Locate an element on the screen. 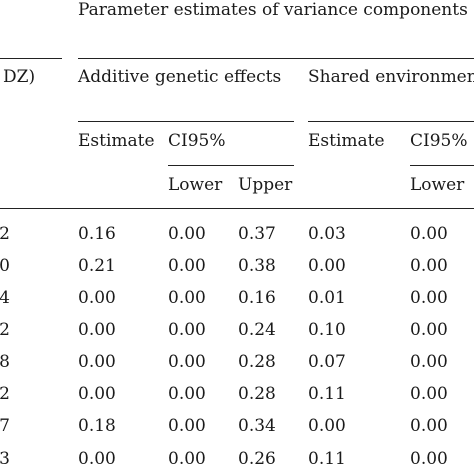  row-6-additive-estimate: 0.18 is located at coordinates (97, 426).